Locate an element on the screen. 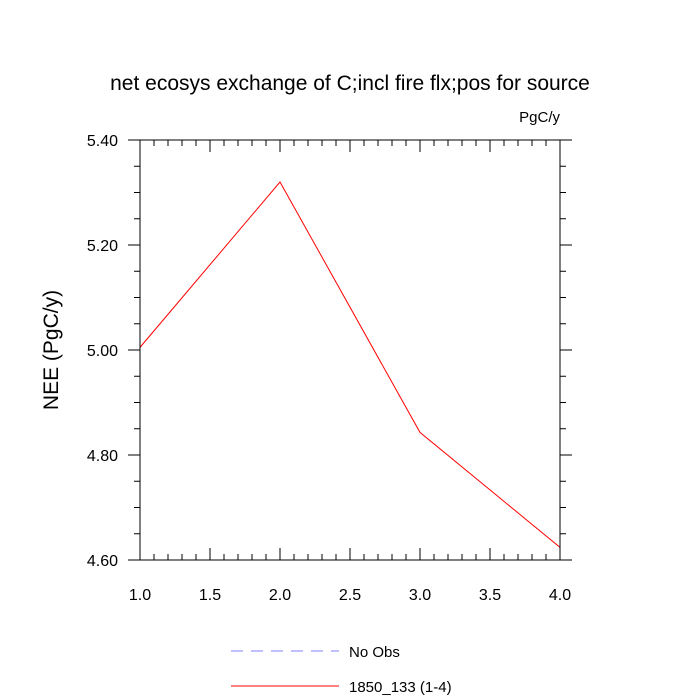 This screenshot has height=700, width=700. x-tick-label: 3.0 is located at coordinates (420, 595).